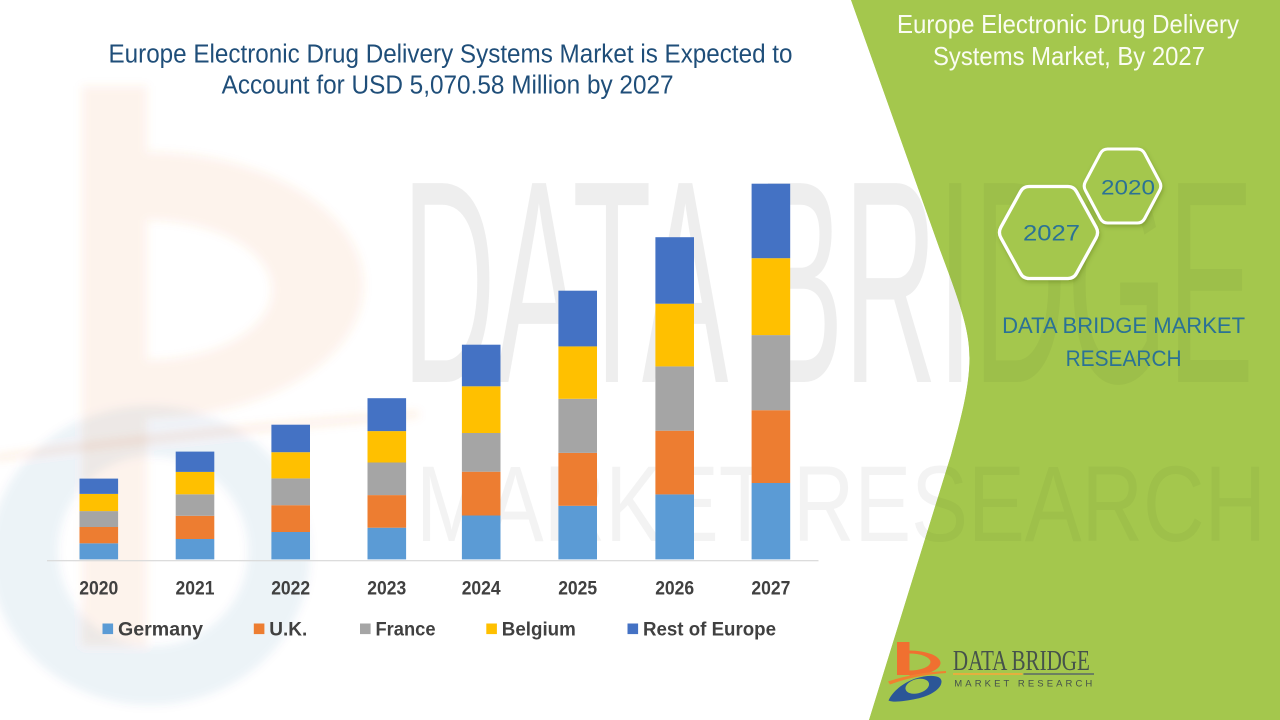 The image size is (1280, 720). I want to click on svg-text: DATA BRIDGE MARKET, so click(1123, 325).